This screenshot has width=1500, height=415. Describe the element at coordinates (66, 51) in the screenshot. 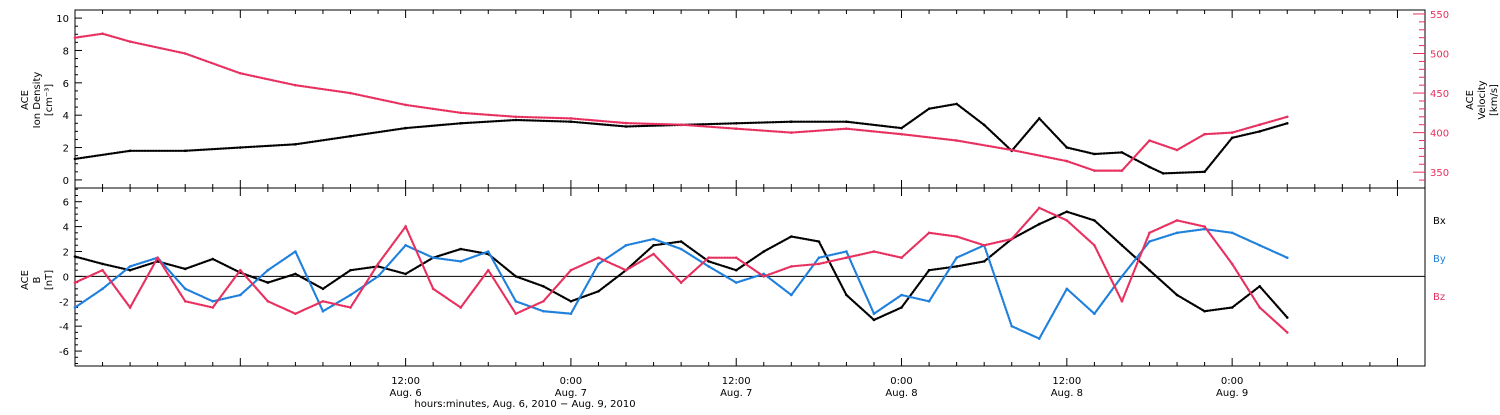

I see `top-left-y-tick-label: 8` at that location.